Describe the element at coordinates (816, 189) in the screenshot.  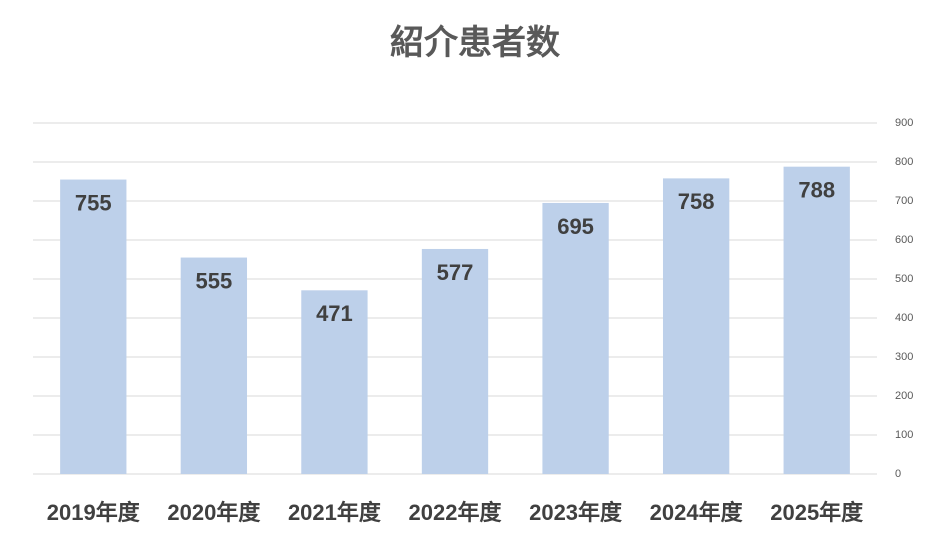
I see `data-label: 788` at that location.